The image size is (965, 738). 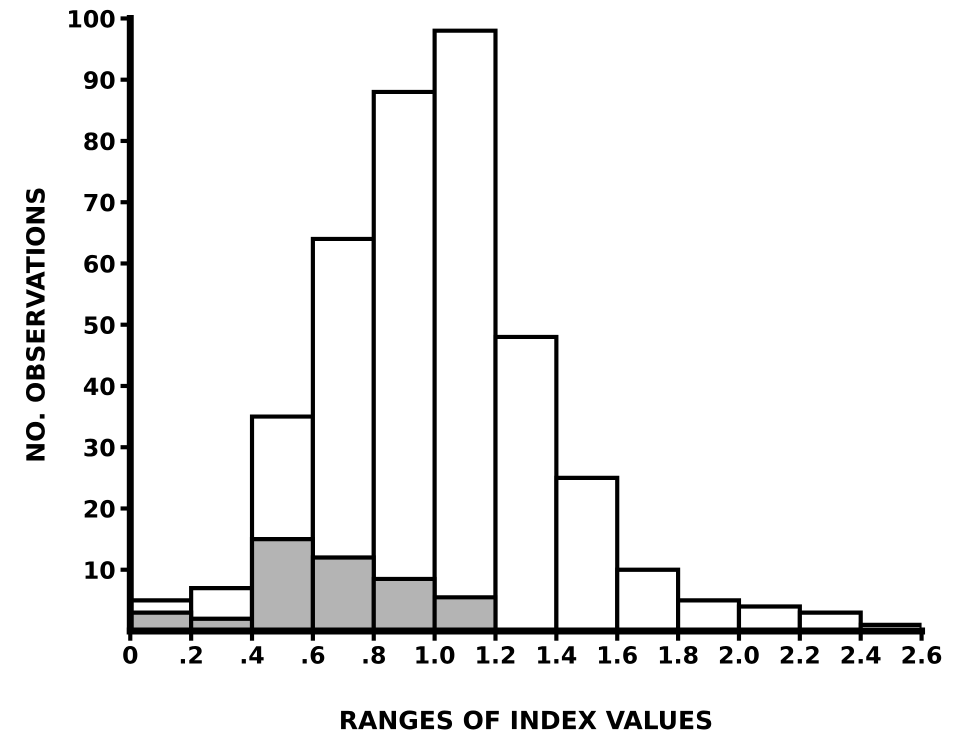 I want to click on y-tick-label: 40, so click(x=99, y=386).